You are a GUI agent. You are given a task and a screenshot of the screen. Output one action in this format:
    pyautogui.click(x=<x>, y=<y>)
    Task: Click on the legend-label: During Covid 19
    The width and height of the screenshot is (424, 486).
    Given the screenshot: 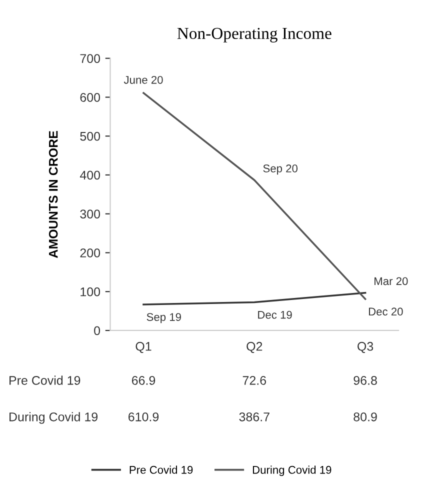 What is the action you would take?
    pyautogui.click(x=292, y=471)
    